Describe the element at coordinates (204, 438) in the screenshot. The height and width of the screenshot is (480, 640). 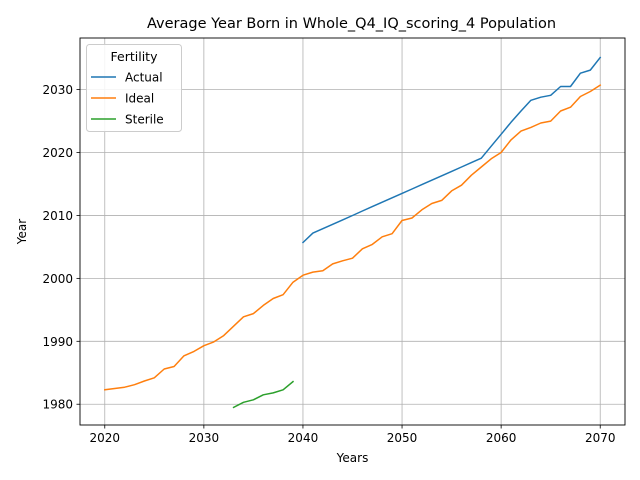
I see `x-tick-label: 2030` at that location.